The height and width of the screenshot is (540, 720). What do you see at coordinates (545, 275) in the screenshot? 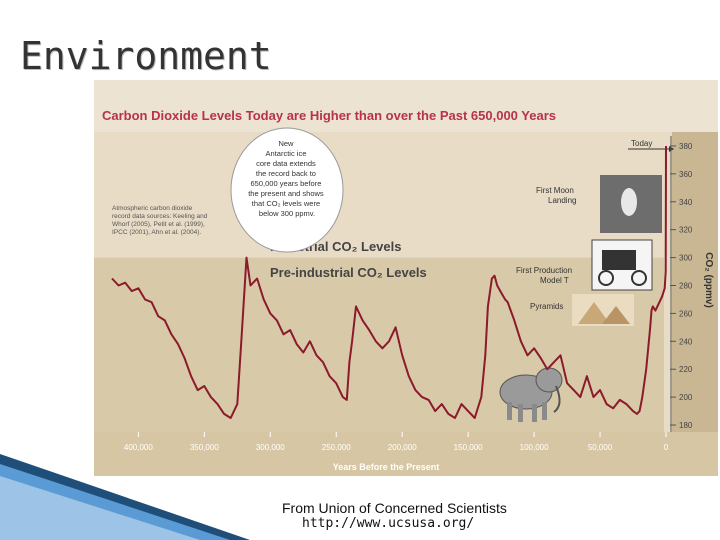
I see `svg-text:First Production Model: First Production Model T` at bounding box center [545, 275].